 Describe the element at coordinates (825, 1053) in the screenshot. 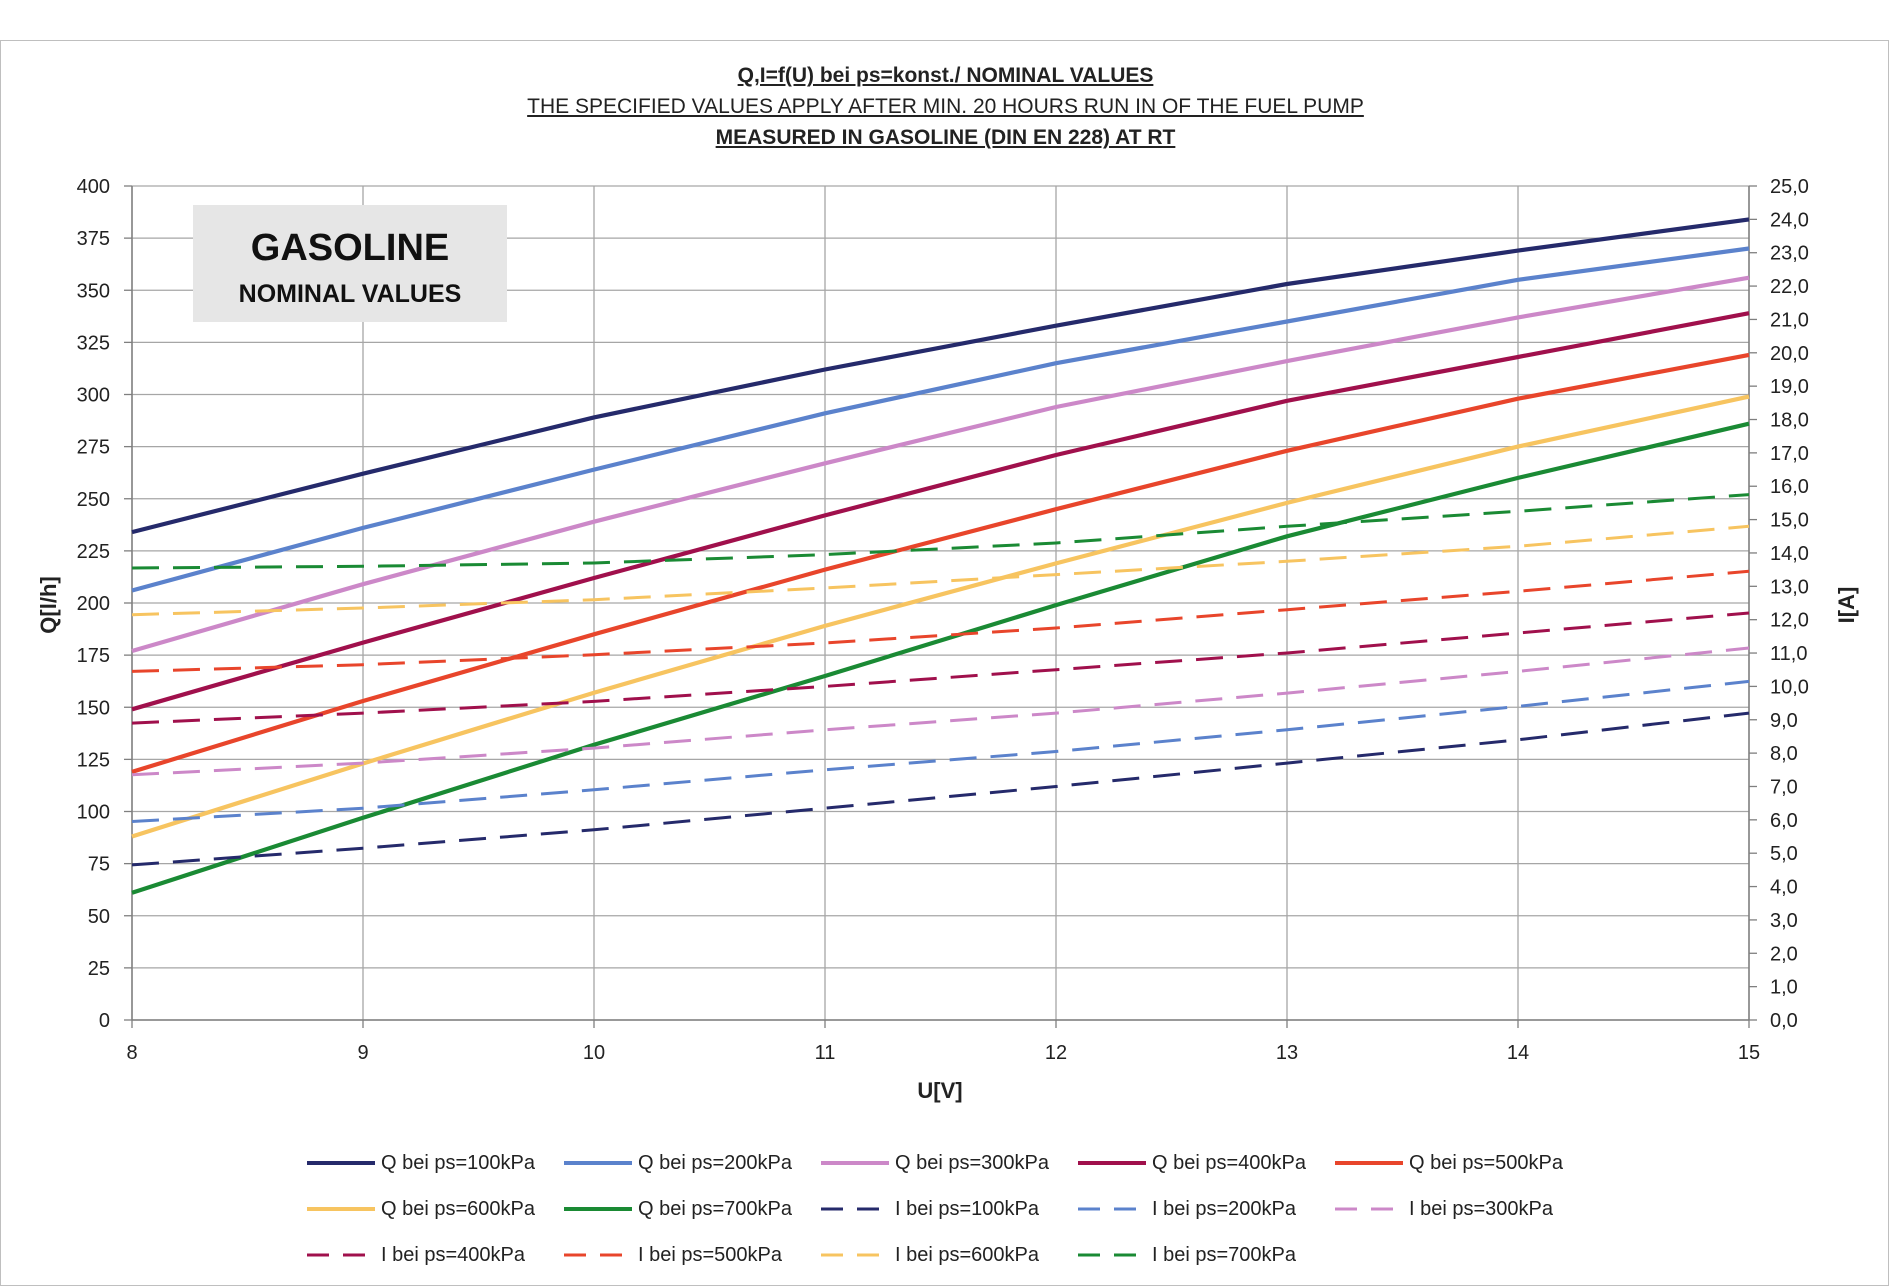

I see `x-tick-label: 11` at that location.